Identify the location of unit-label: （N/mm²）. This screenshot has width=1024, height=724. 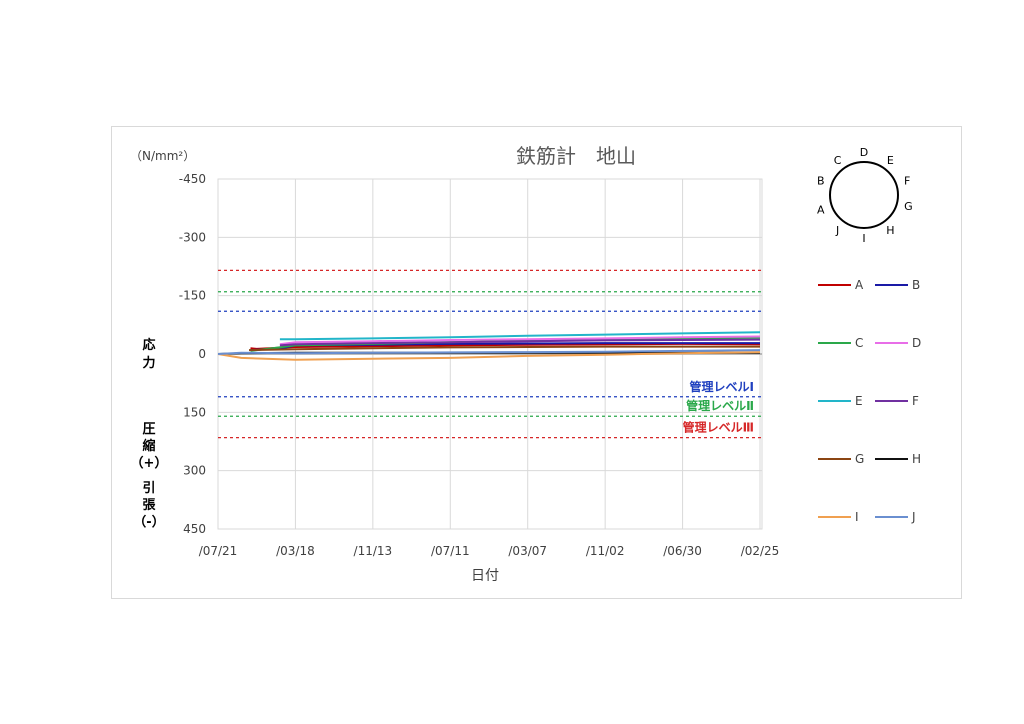
(162, 156).